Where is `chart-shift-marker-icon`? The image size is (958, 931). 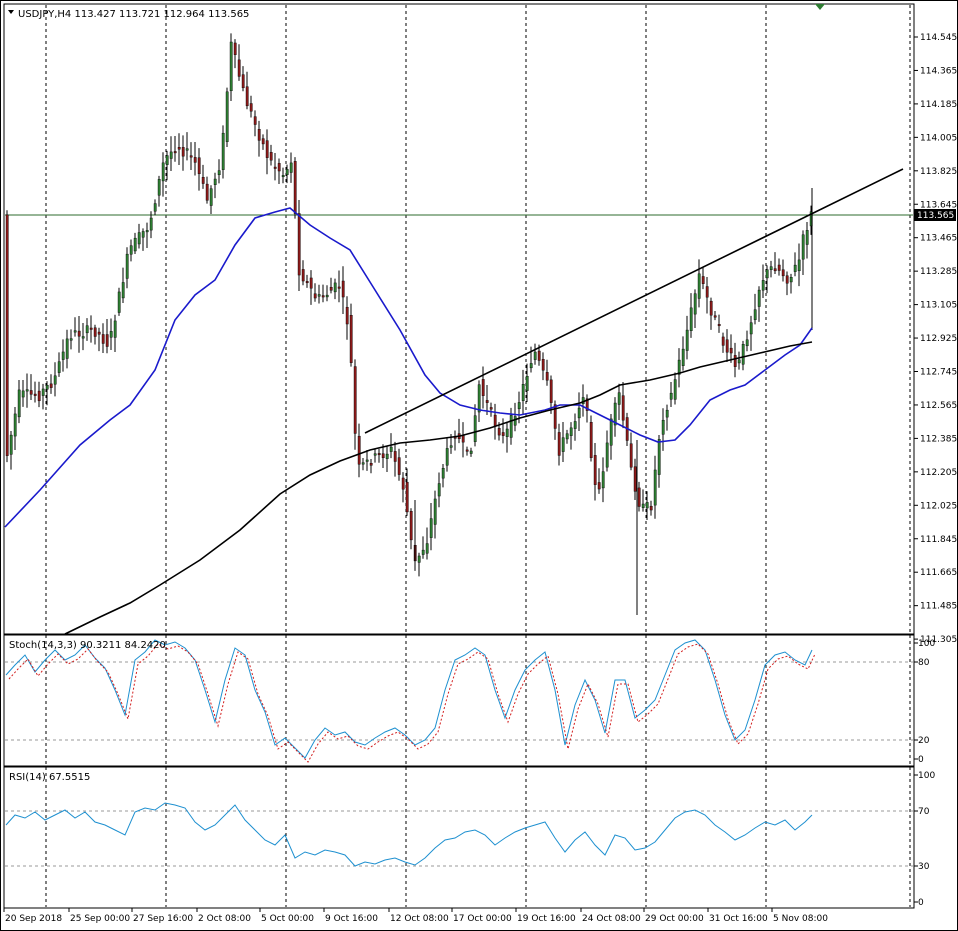 chart-shift-marker-icon is located at coordinates (820, 7).